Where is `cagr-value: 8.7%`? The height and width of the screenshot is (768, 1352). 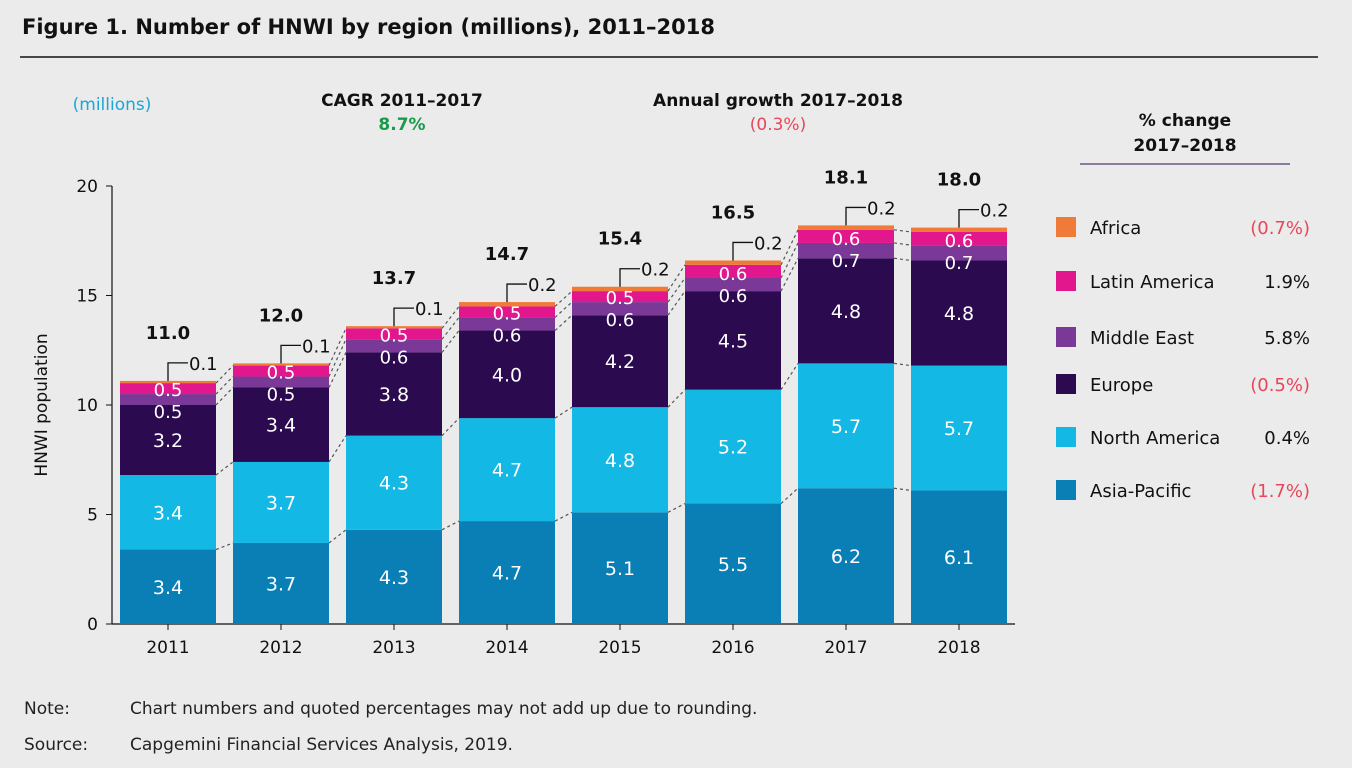 cagr-value: 8.7% is located at coordinates (401, 125).